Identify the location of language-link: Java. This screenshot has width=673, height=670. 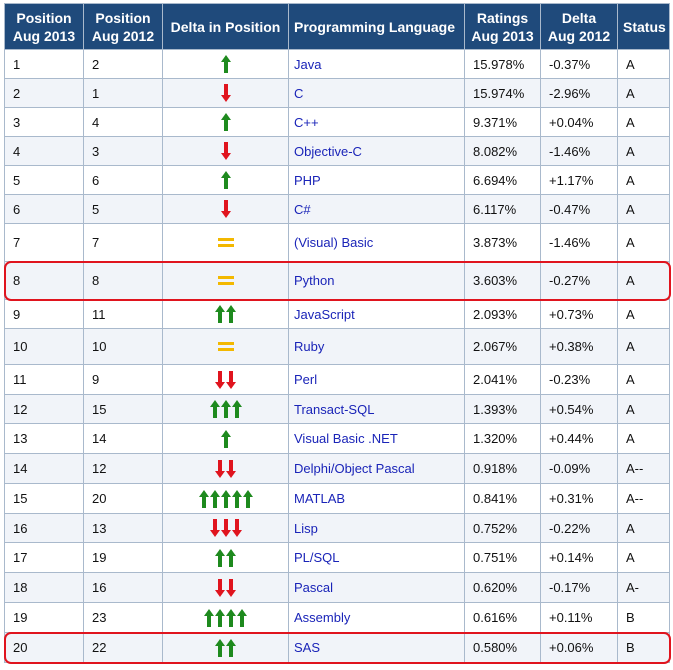
(376, 64).